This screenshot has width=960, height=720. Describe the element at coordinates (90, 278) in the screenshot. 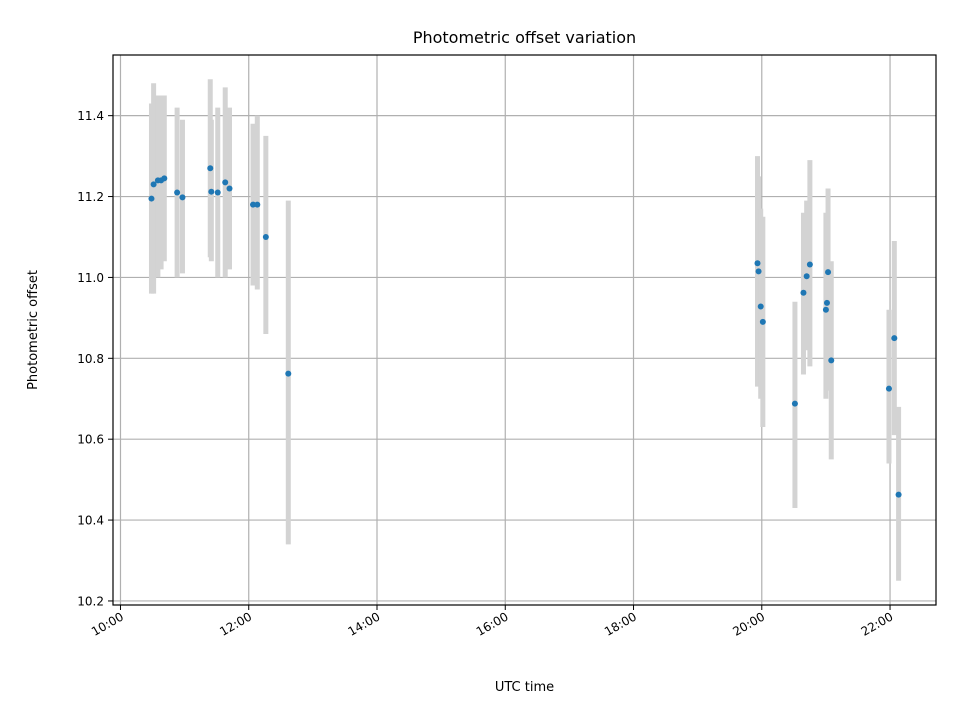

I see `y-tick-label: 11.0` at that location.